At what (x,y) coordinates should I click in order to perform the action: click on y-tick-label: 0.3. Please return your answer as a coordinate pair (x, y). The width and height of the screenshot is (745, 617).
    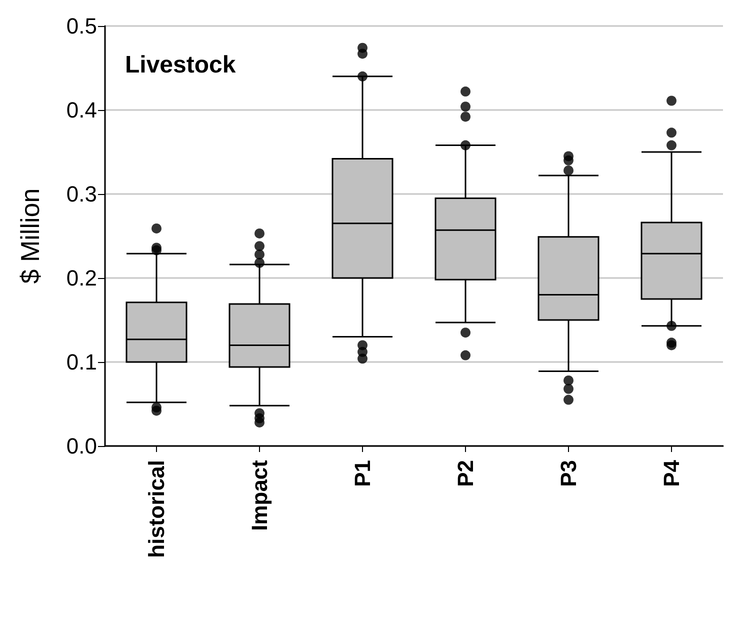
    Looking at the image, I should click on (81, 194).